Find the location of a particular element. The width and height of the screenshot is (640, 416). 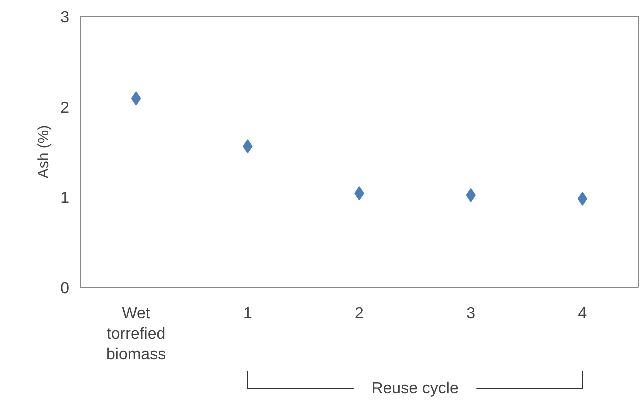

y-tick-label: 0 is located at coordinates (65, 289).